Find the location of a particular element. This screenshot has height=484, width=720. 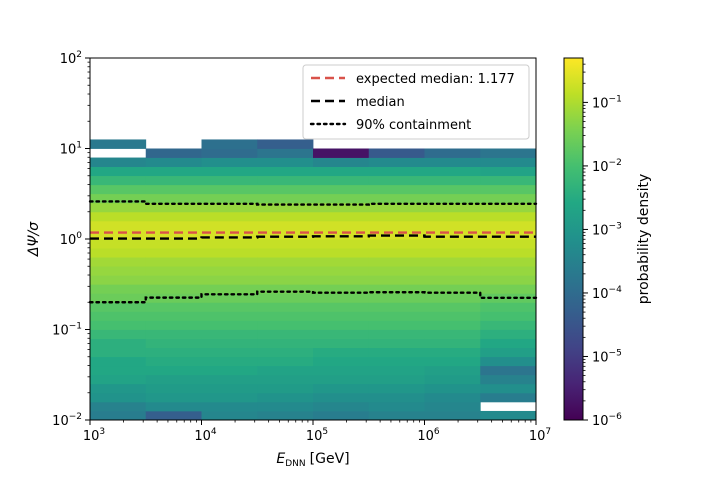

x-tick-label-base: 10 is located at coordinates (202, 436).